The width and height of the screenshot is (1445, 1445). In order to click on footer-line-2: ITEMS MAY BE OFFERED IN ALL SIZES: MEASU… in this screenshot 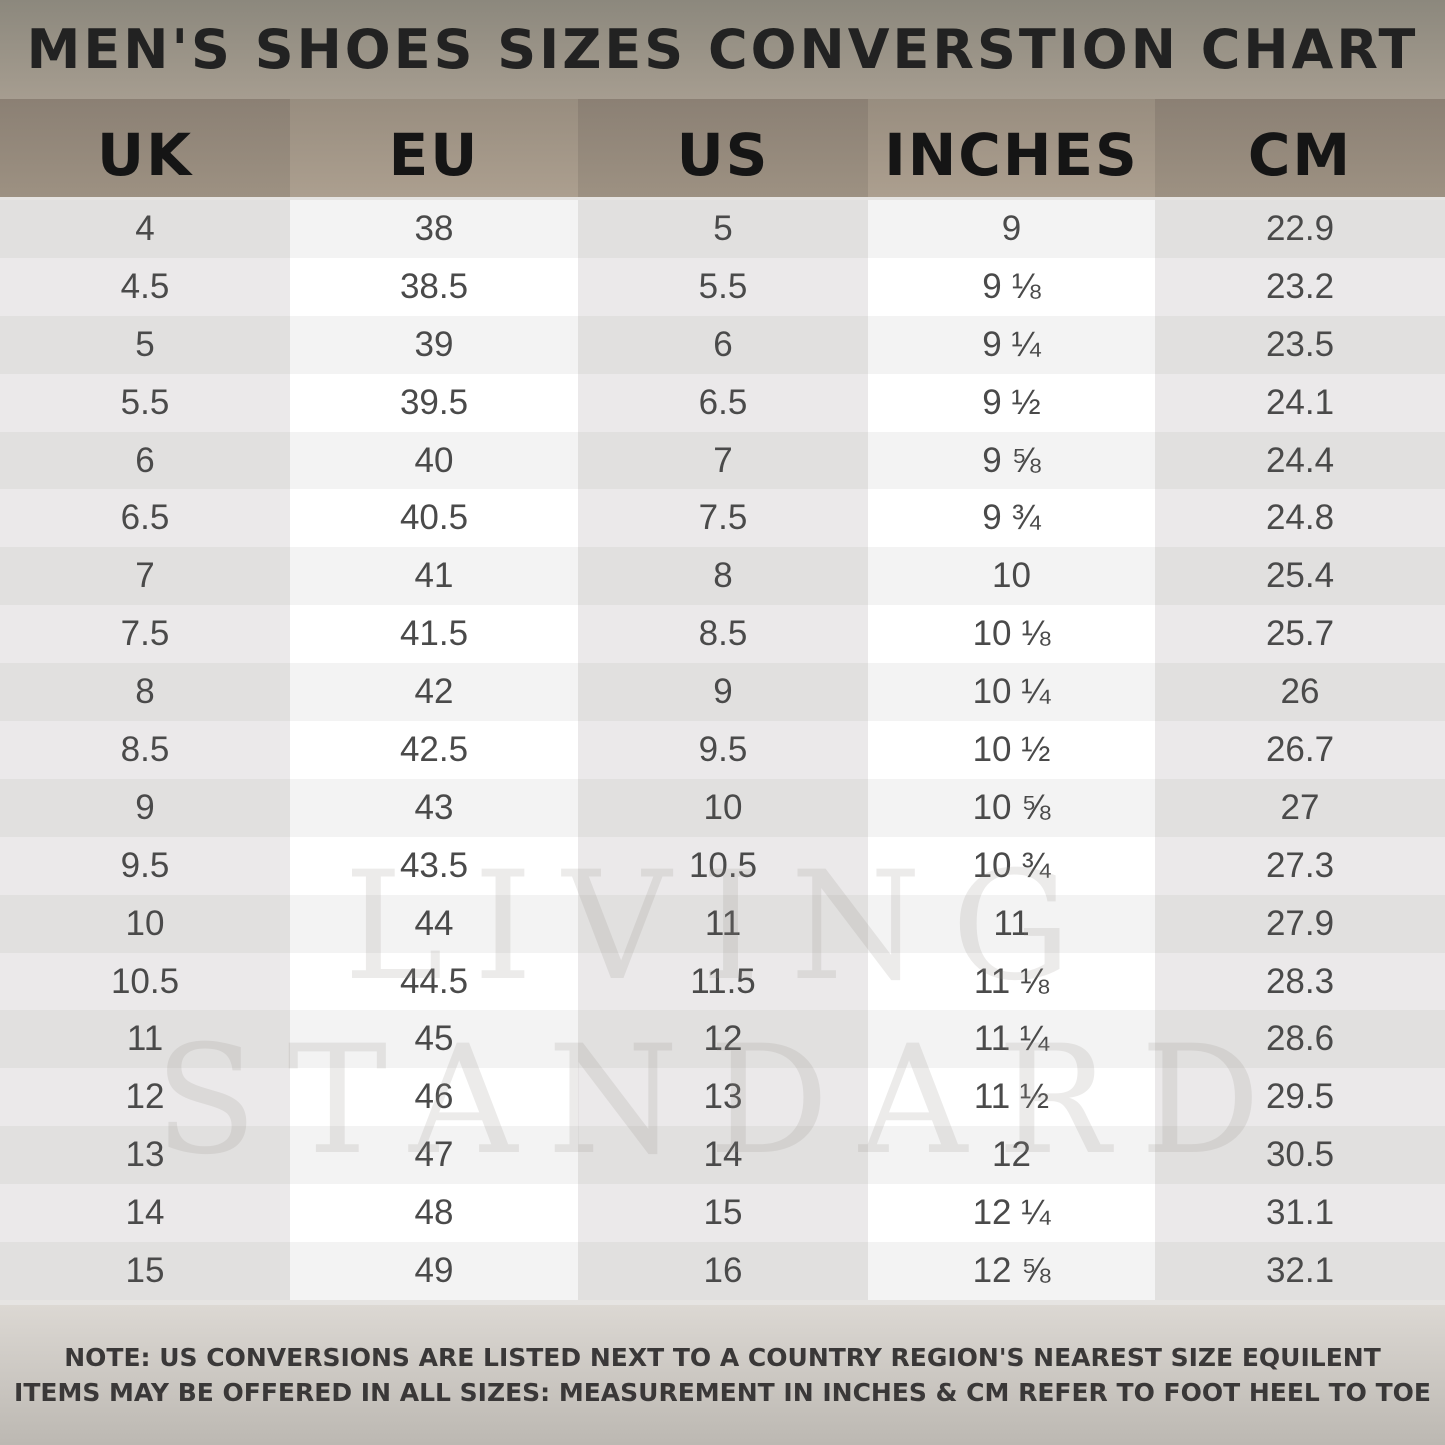, I will do `click(722, 1392)`.